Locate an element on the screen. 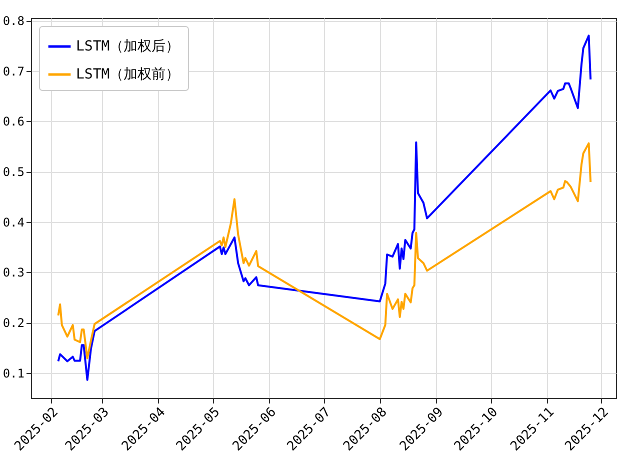 This screenshot has width=638, height=475. legend-label: LSTM（加权前） is located at coordinates (128, 74).